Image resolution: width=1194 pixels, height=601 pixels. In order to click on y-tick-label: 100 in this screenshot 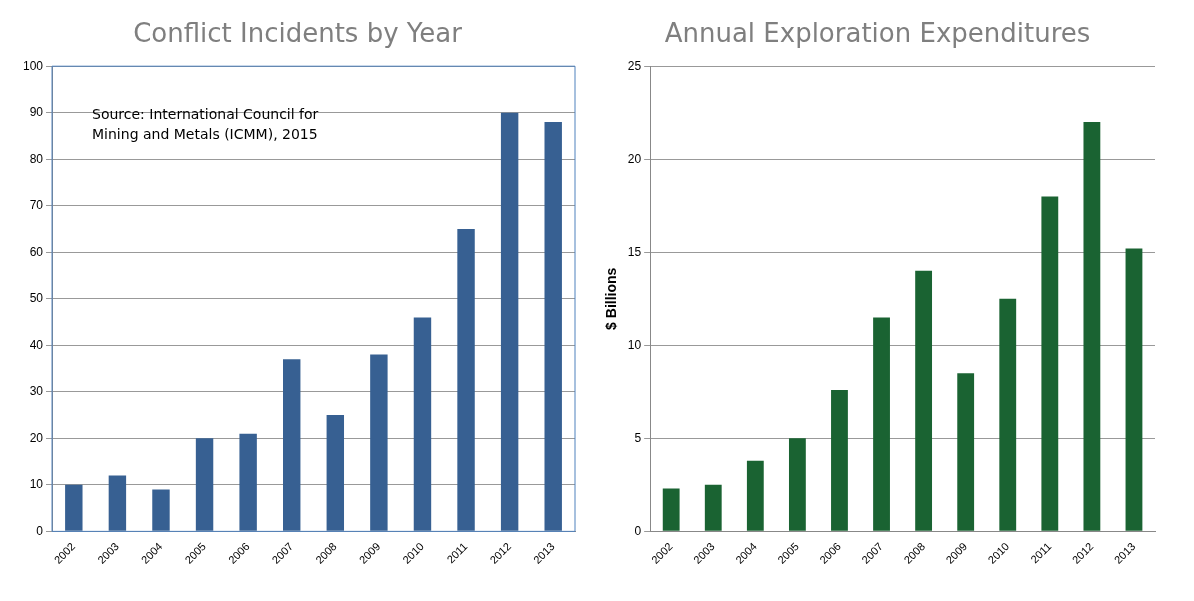, I will do `click(33, 65)`.